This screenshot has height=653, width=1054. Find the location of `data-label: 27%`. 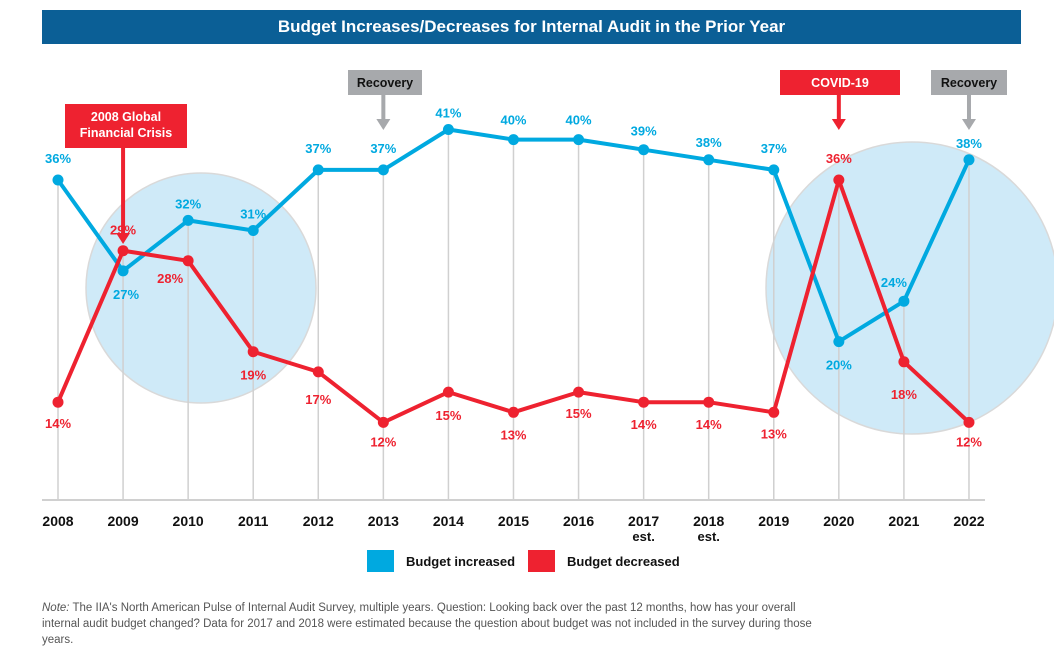

data-label: 27% is located at coordinates (126, 294).